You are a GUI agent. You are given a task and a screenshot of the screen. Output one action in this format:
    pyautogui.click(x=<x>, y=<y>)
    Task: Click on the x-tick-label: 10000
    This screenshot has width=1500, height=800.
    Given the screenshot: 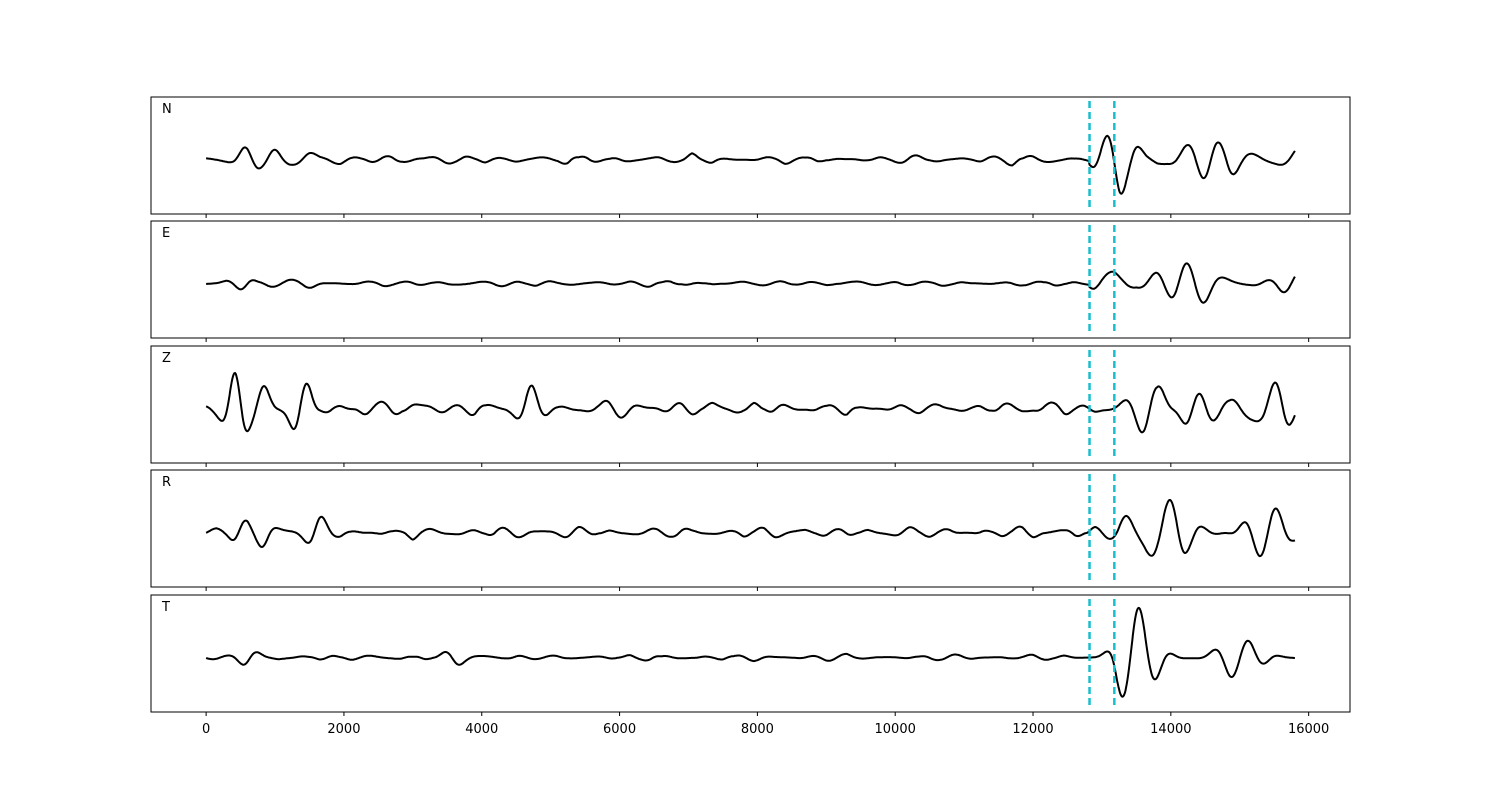 What is the action you would take?
    pyautogui.click(x=895, y=729)
    